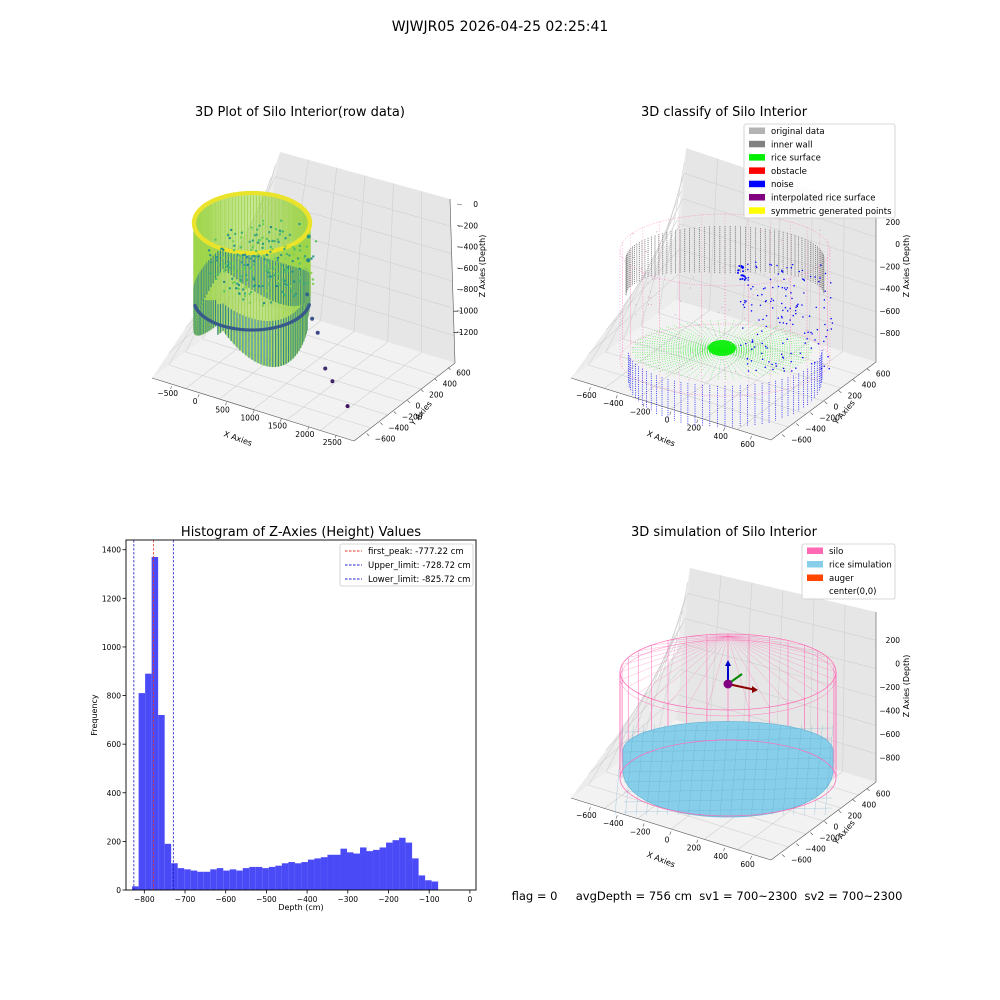 Image resolution: width=1000 pixels, height=1000 pixels. Describe the element at coordinates (301, 532) in the screenshot. I see `panel-hist-title: Histogram of Z-Axies (Height) Values` at that location.